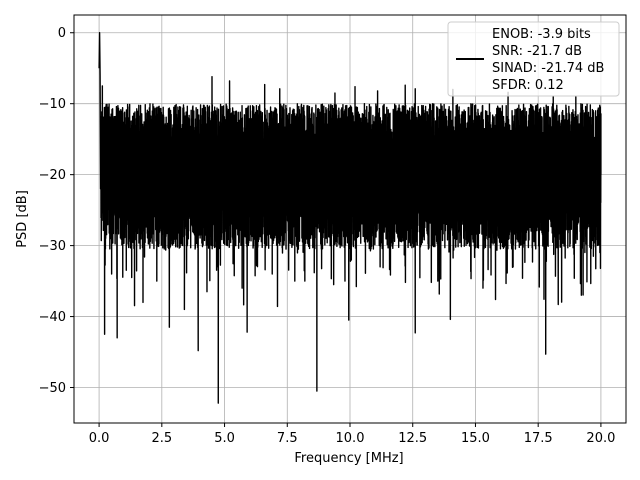  Describe the element at coordinates (528, 85) in the screenshot. I see `legend-sfdr: SFDR: 0.12` at that location.